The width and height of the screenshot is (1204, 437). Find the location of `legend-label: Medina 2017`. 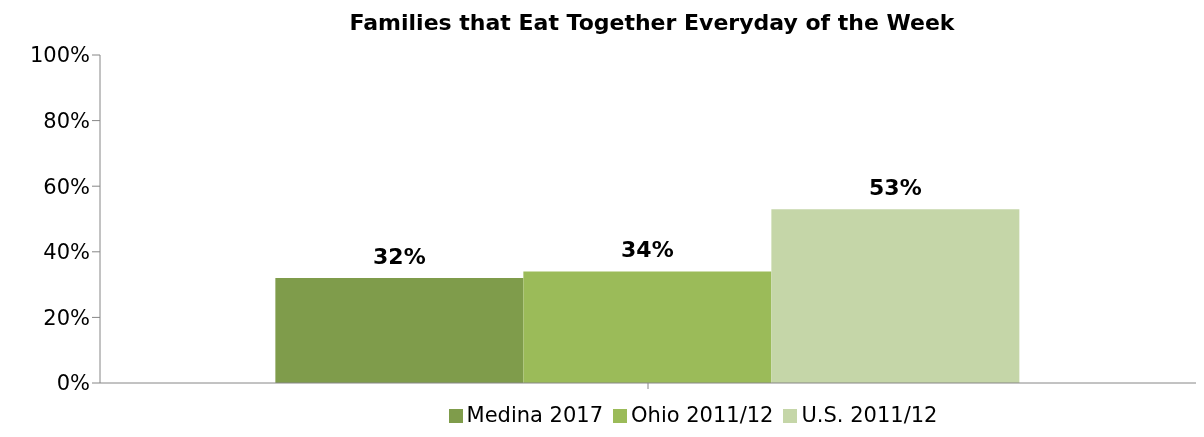

legend-label: Medina 2017 is located at coordinates (535, 415).